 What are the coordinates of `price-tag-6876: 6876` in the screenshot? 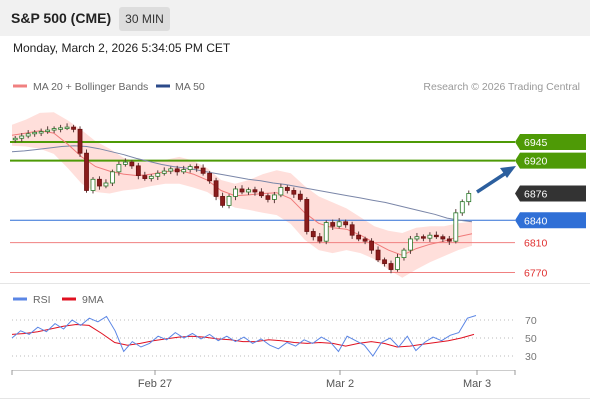 It's located at (550, 193).